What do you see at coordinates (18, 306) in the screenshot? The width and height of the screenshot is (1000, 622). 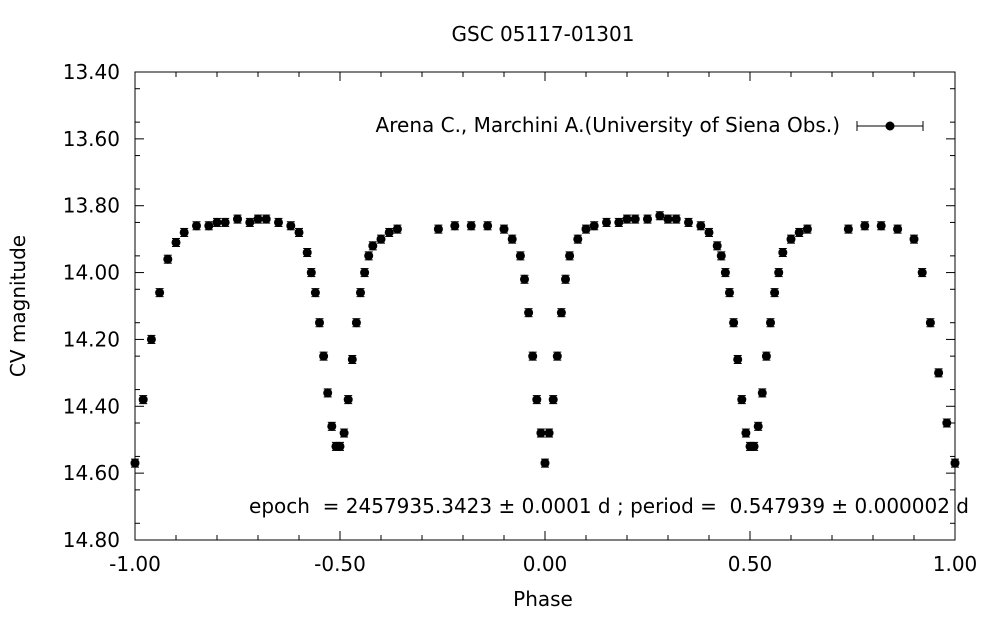 I see `y-axis-label: CV magnitude` at bounding box center [18, 306].